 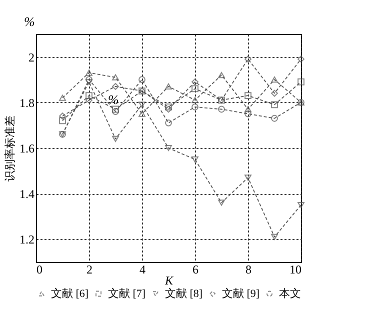 What do you see at coordinates (10, 149) in the screenshot?
I see `y-axis-title: 识别率标准差` at bounding box center [10, 149].